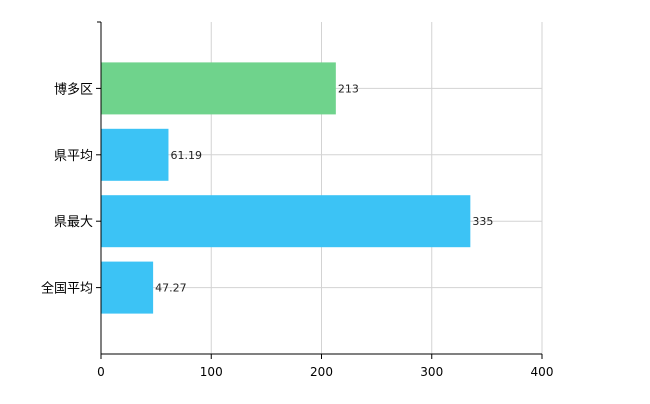  Describe the element at coordinates (482, 221) in the screenshot. I see `data-label: 335` at that location.